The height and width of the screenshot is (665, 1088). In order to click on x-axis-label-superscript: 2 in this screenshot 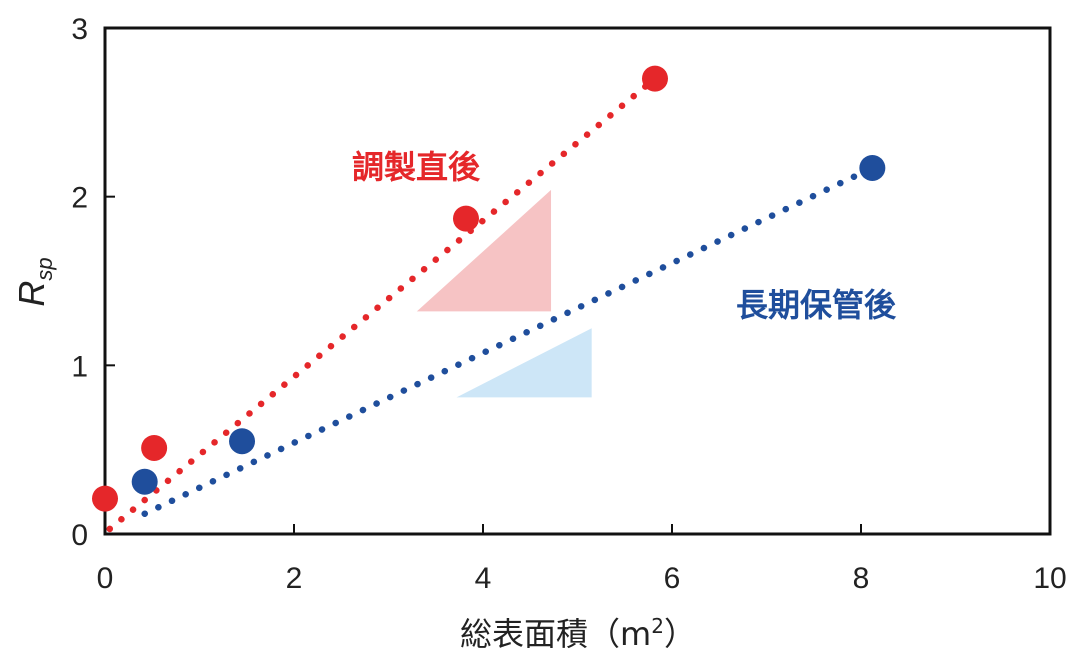, I will do `click(657, 626)`.